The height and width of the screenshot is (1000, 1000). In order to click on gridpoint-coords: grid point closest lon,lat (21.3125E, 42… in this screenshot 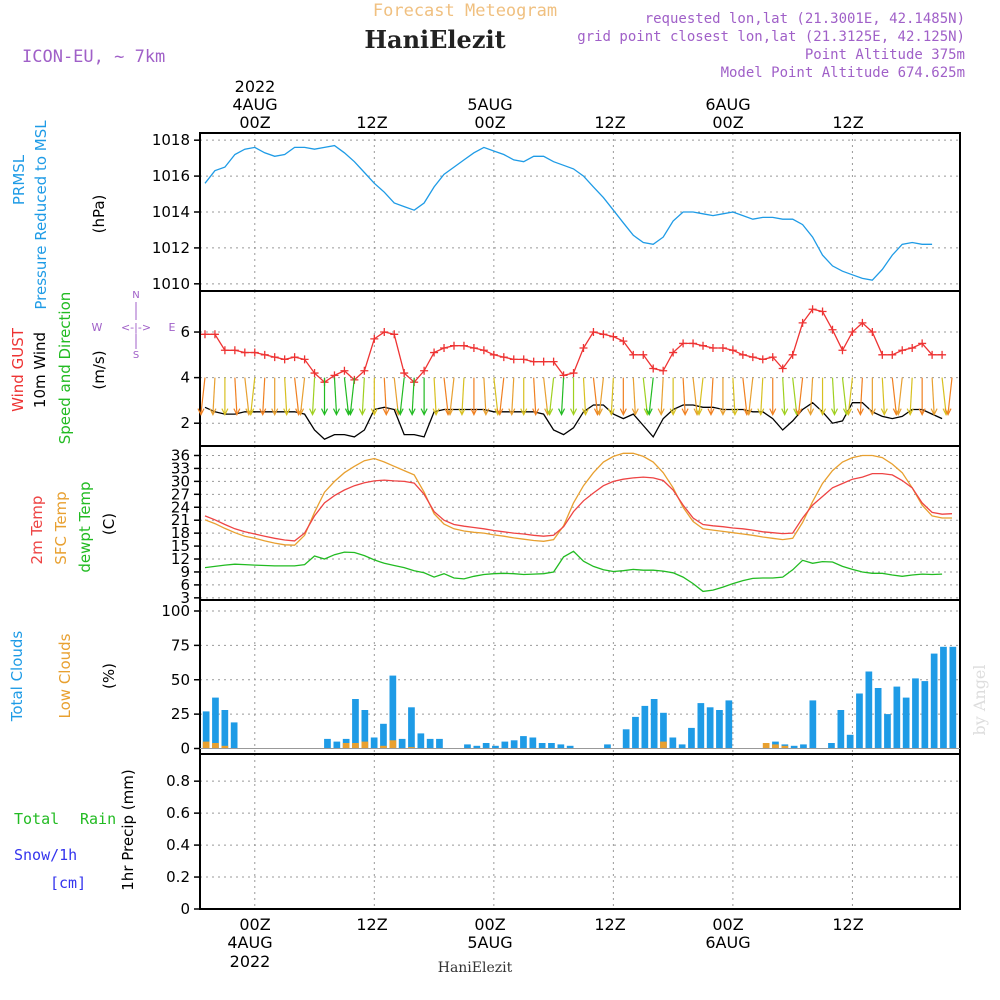, I will do `click(771, 37)`.